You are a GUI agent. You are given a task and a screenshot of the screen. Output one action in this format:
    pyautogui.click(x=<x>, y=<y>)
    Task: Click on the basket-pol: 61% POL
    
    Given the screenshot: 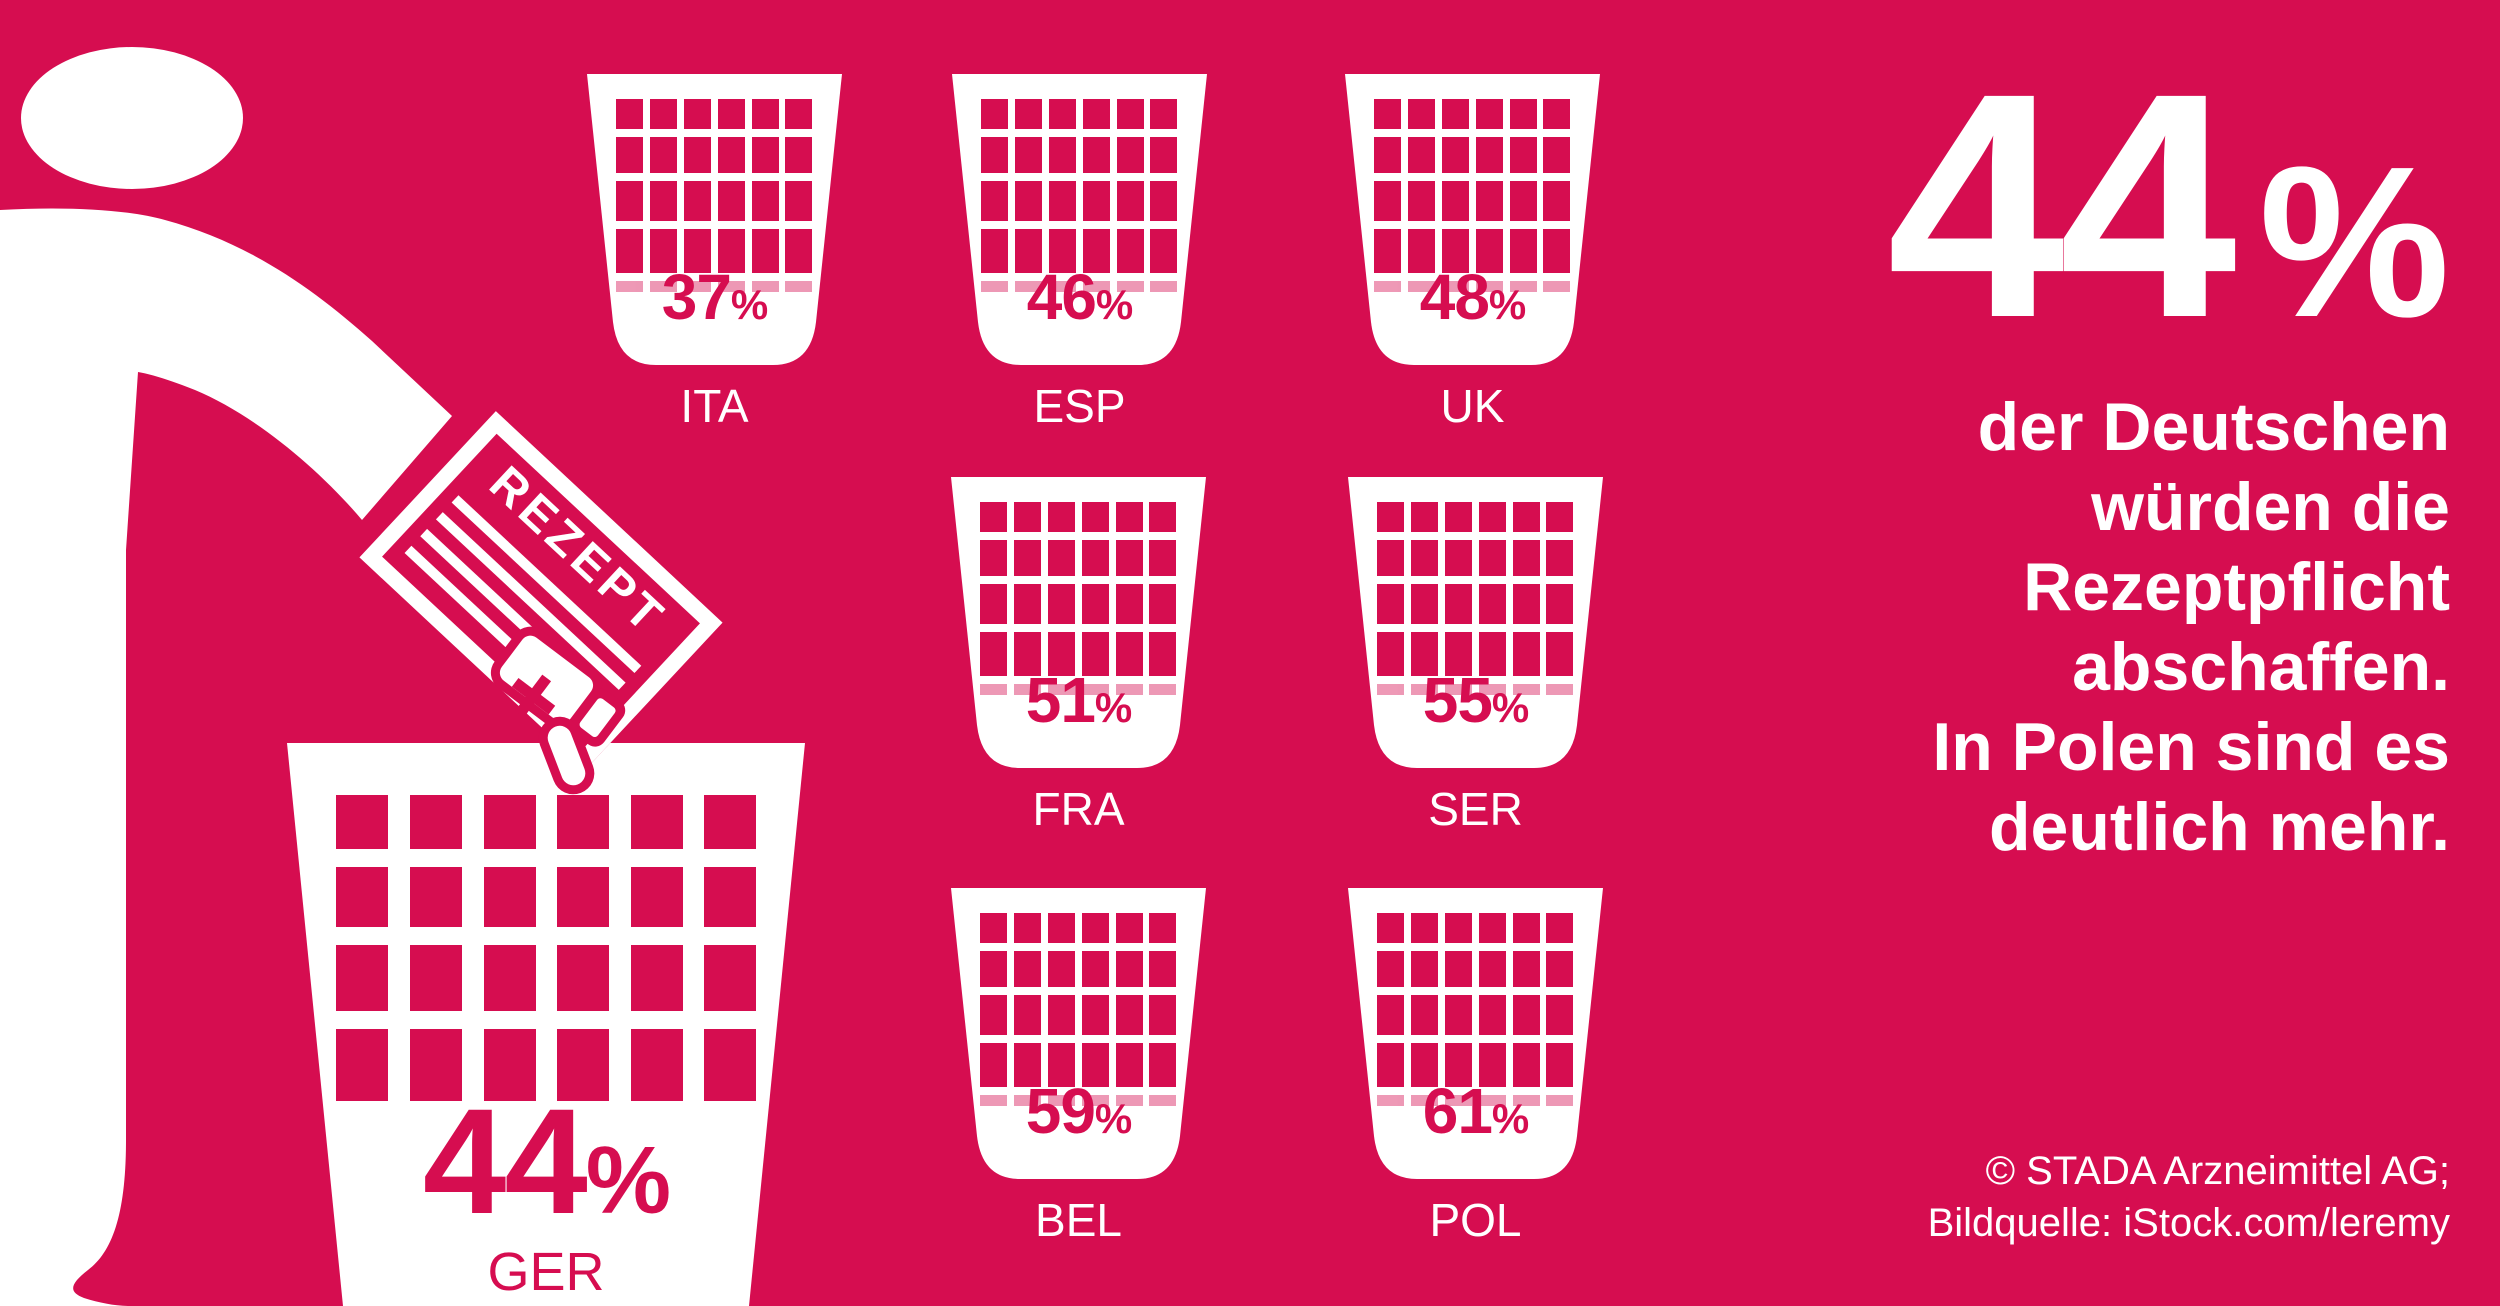 What is the action you would take?
    pyautogui.click(x=1475, y=1066)
    